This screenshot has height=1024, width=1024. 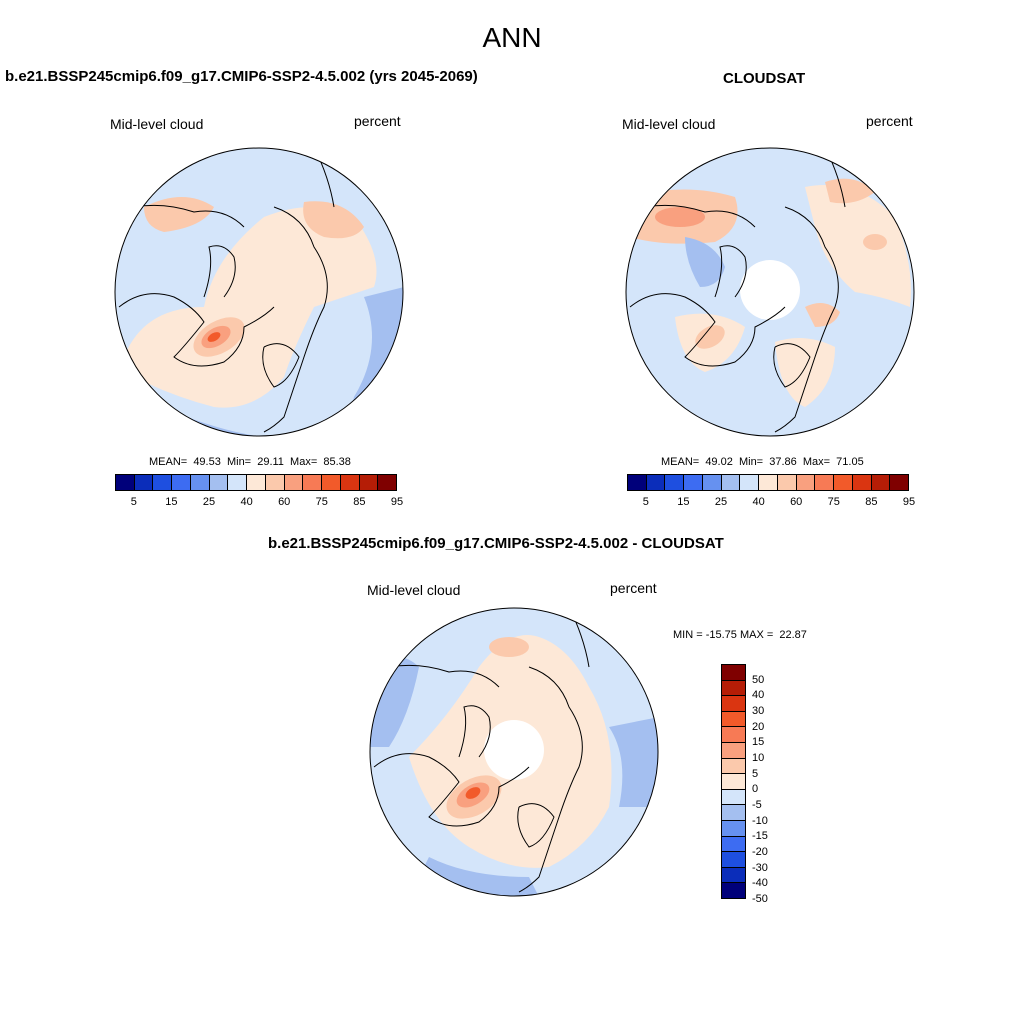 I want to click on colorbar-tick-label: 10, so click(x=758, y=758).